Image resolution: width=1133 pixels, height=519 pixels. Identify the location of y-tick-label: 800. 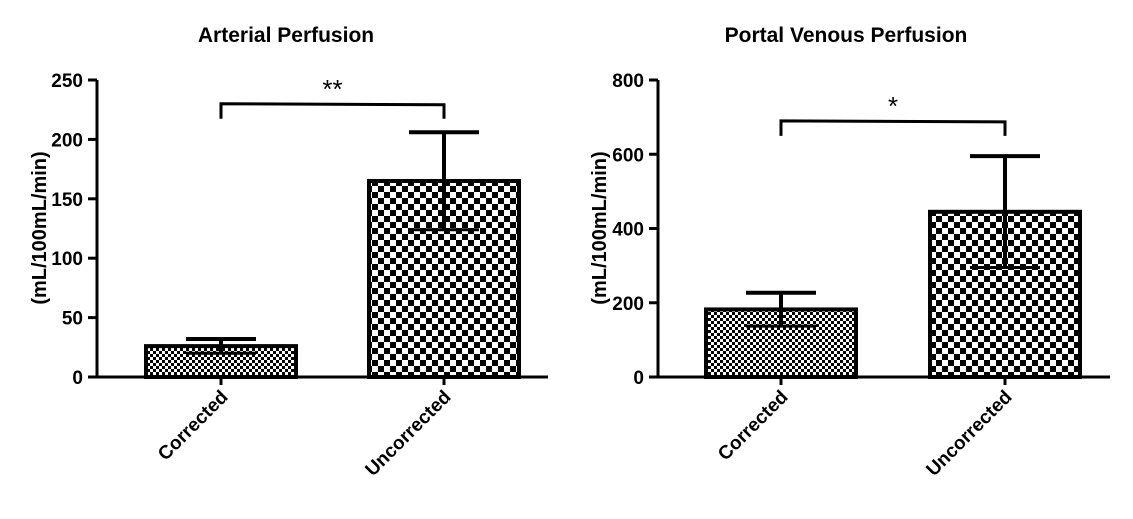
(628, 81).